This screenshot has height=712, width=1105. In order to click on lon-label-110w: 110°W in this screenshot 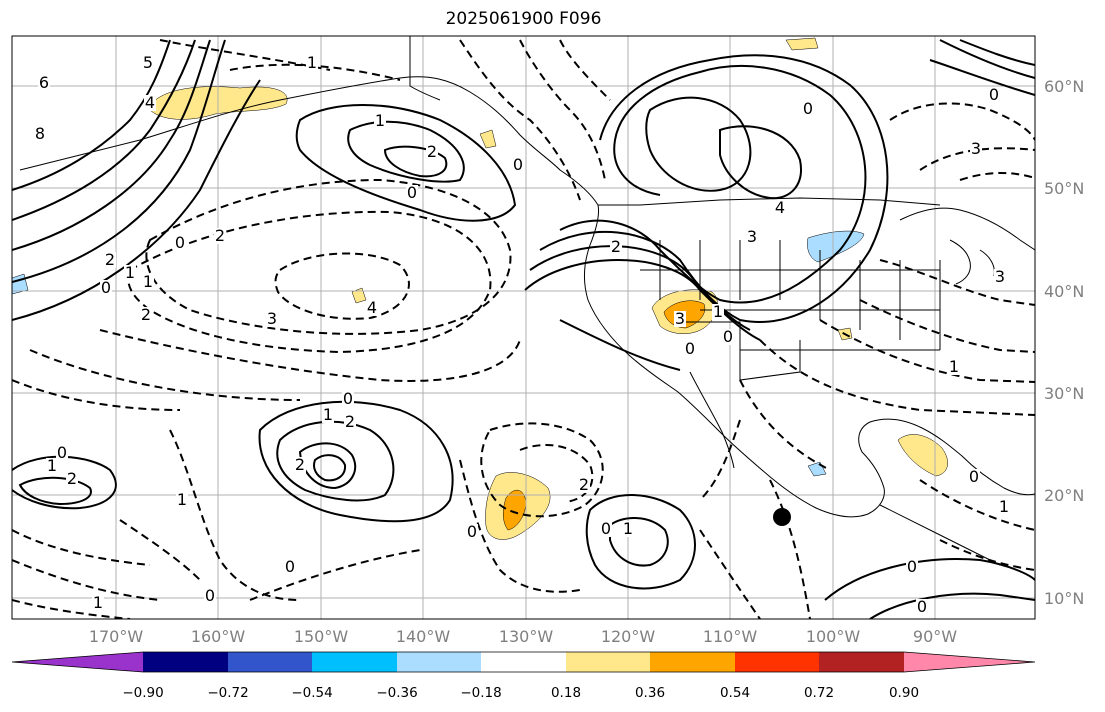, I will do `click(730, 636)`.